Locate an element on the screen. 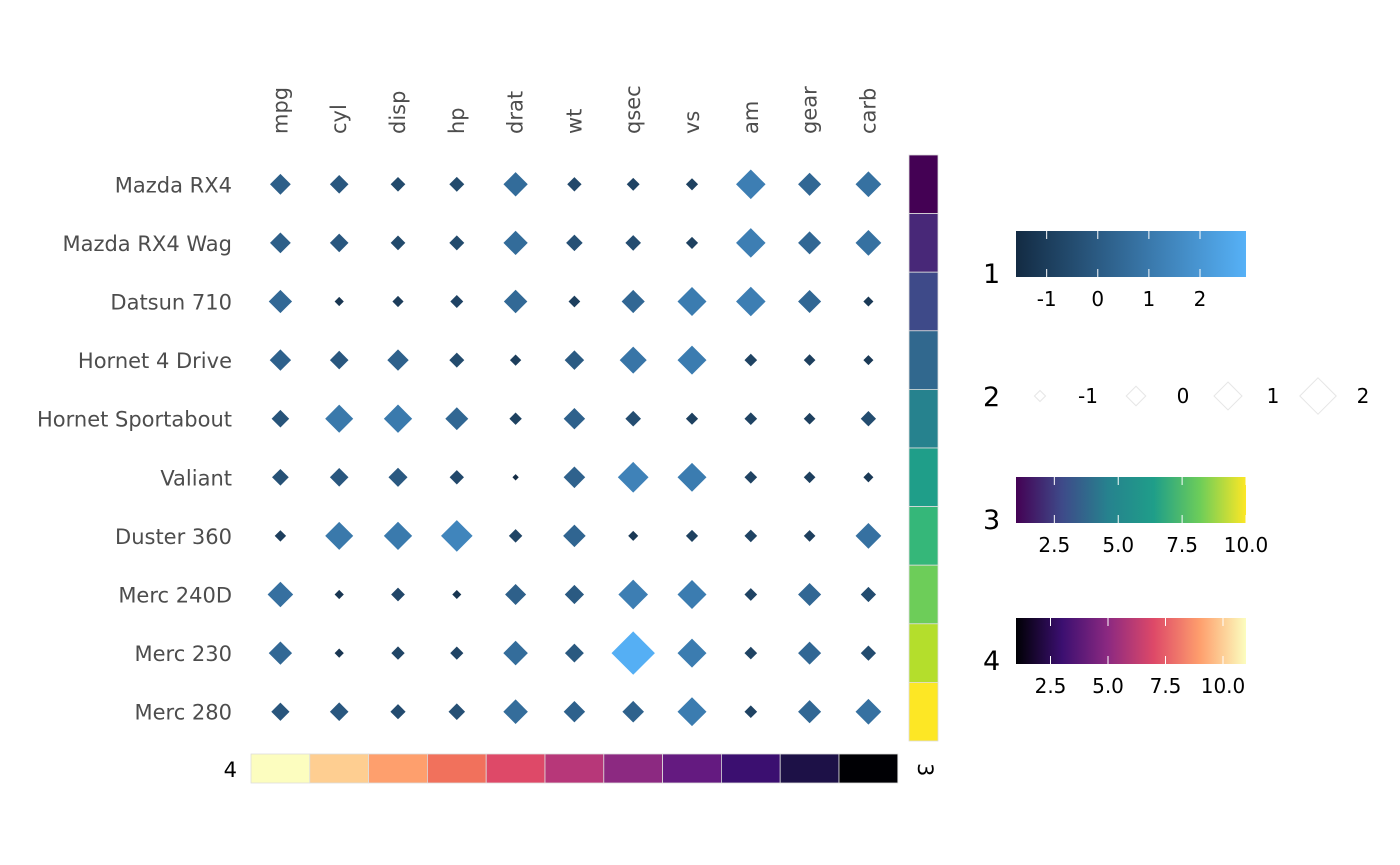 The height and width of the screenshot is (865, 1400). column-label: carb is located at coordinates (868, 111).